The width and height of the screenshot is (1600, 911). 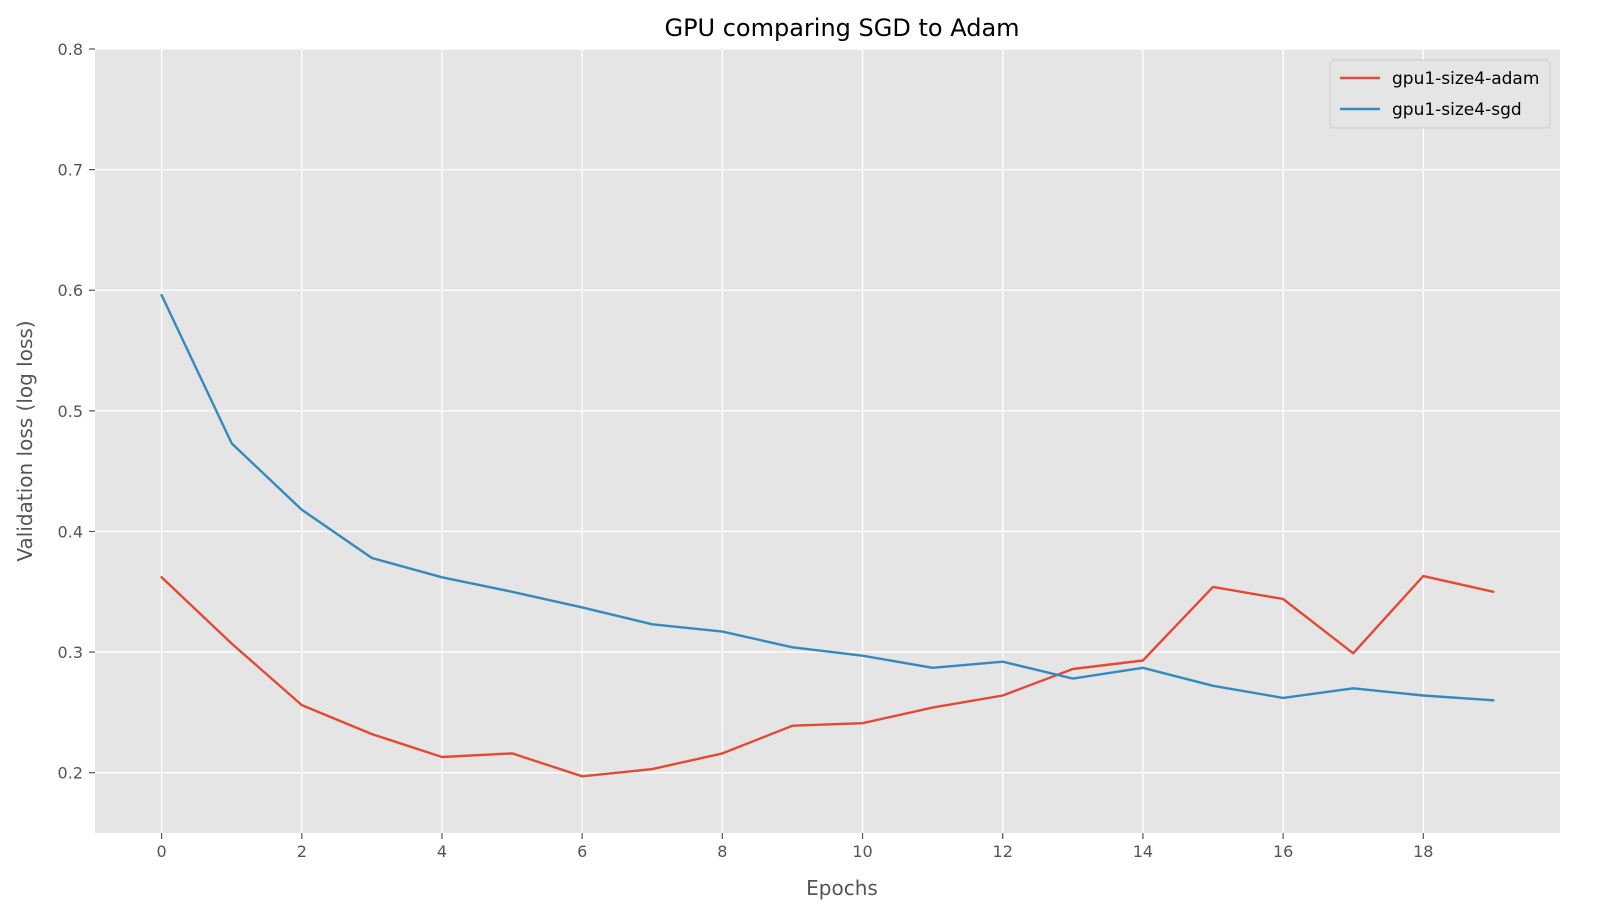 I want to click on x-tick-label: 6, so click(x=582, y=851).